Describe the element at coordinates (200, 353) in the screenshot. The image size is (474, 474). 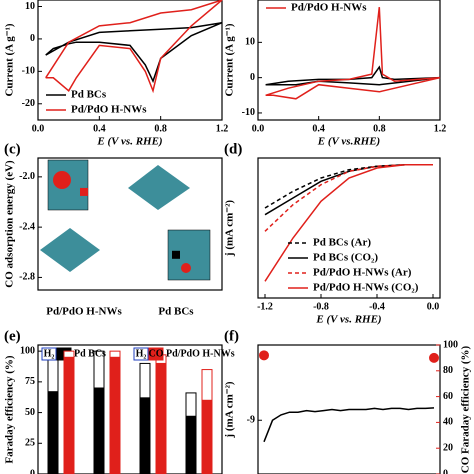
I see `legend-group: Pd/PdO H-NWs` at that location.